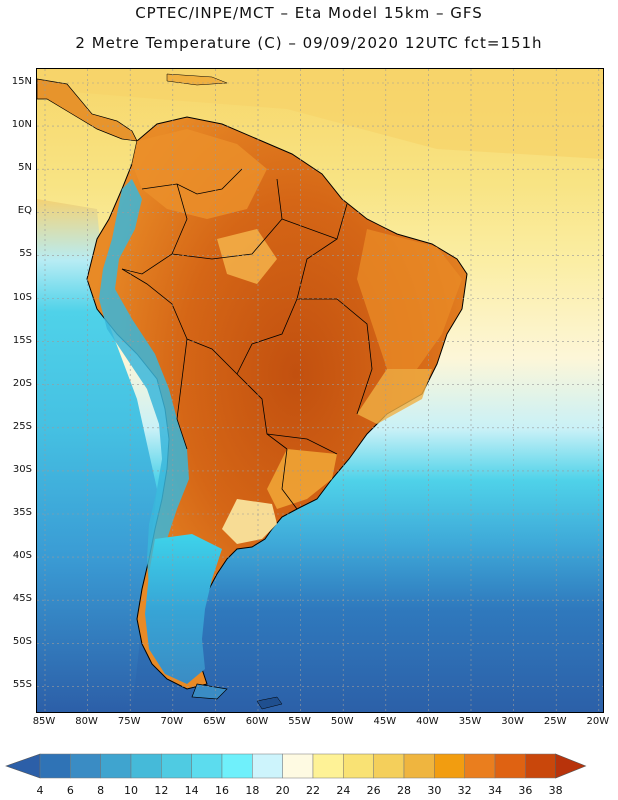  I want to click on patagonia-cold, so click(183, 609).